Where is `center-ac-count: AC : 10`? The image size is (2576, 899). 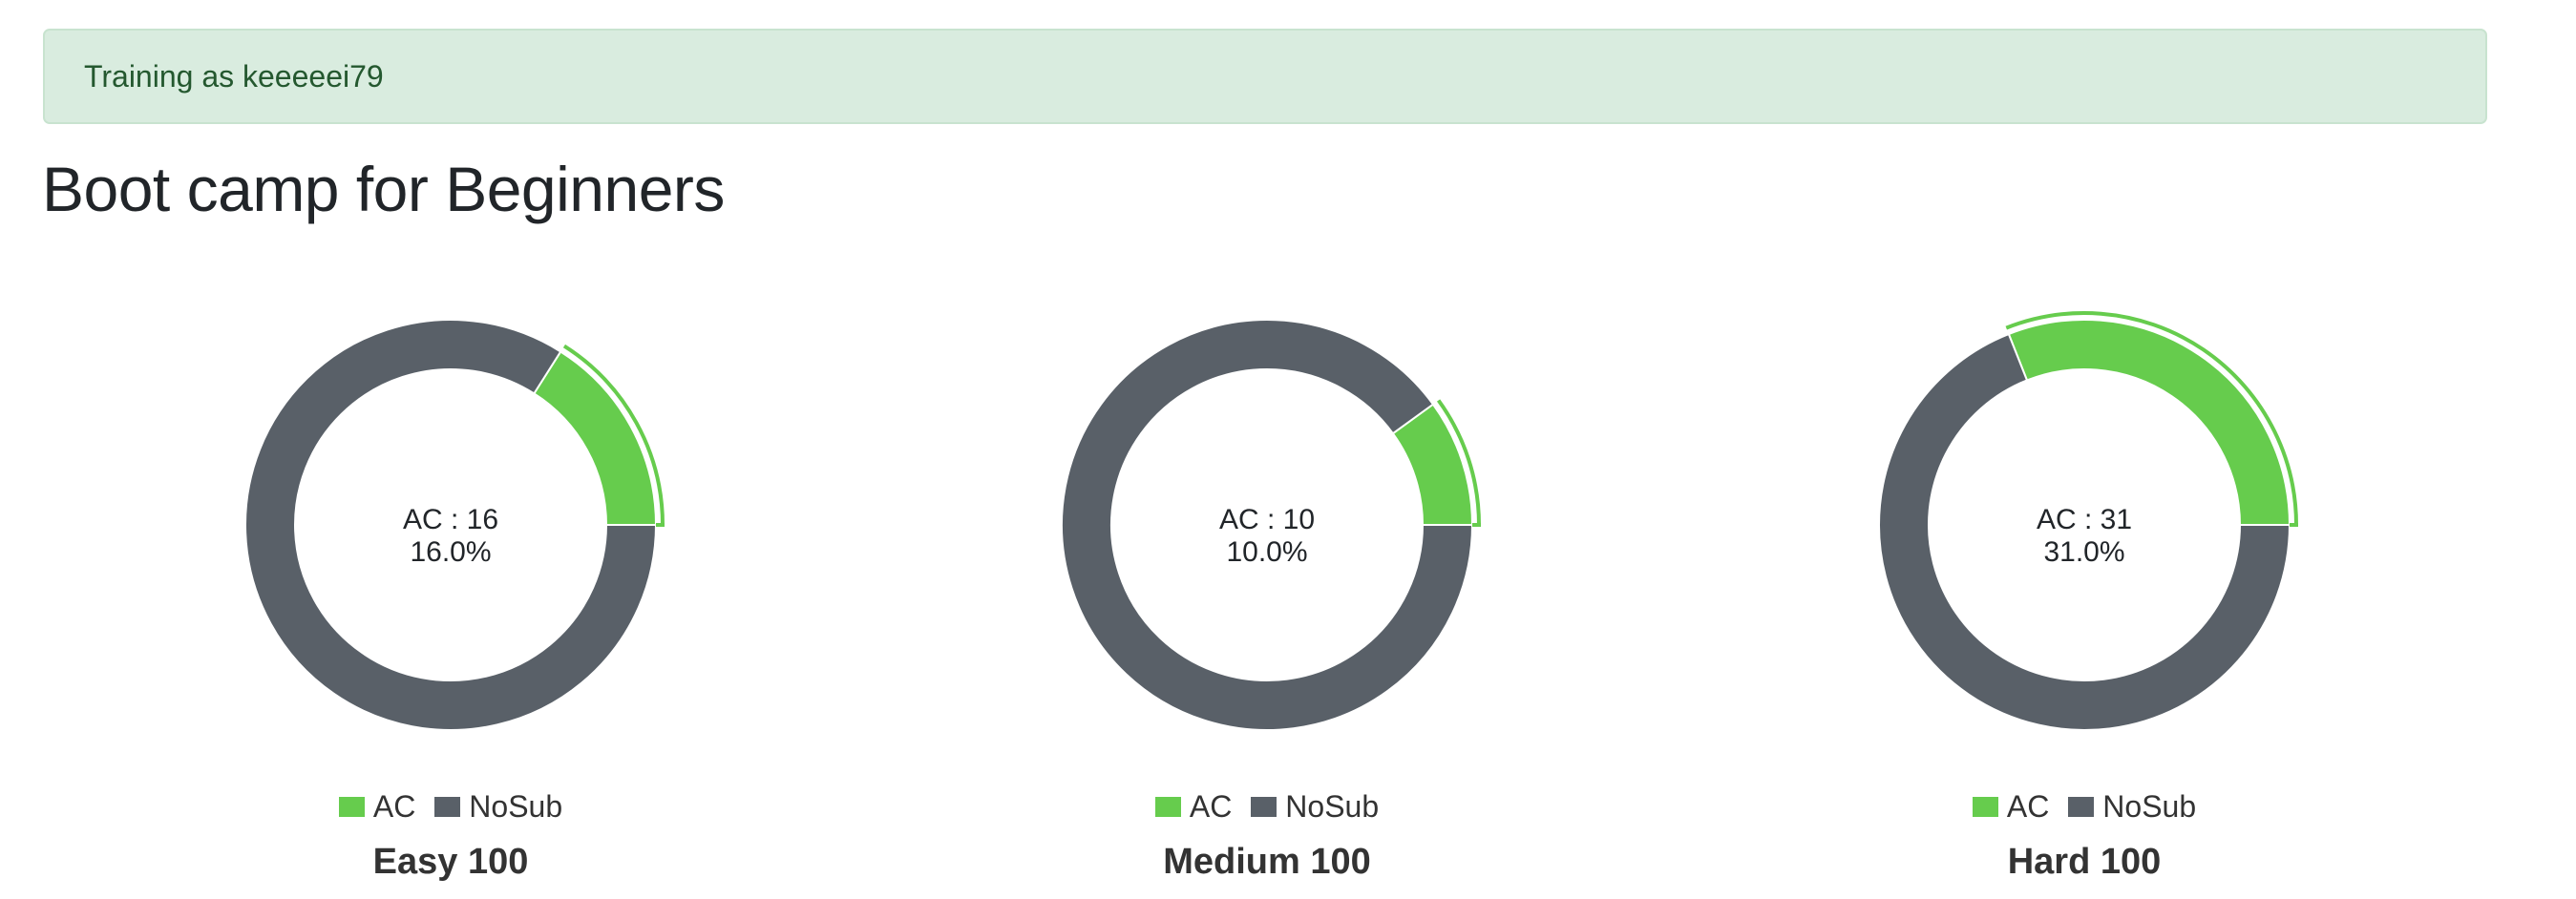 center-ac-count: AC : 10 is located at coordinates (1267, 519).